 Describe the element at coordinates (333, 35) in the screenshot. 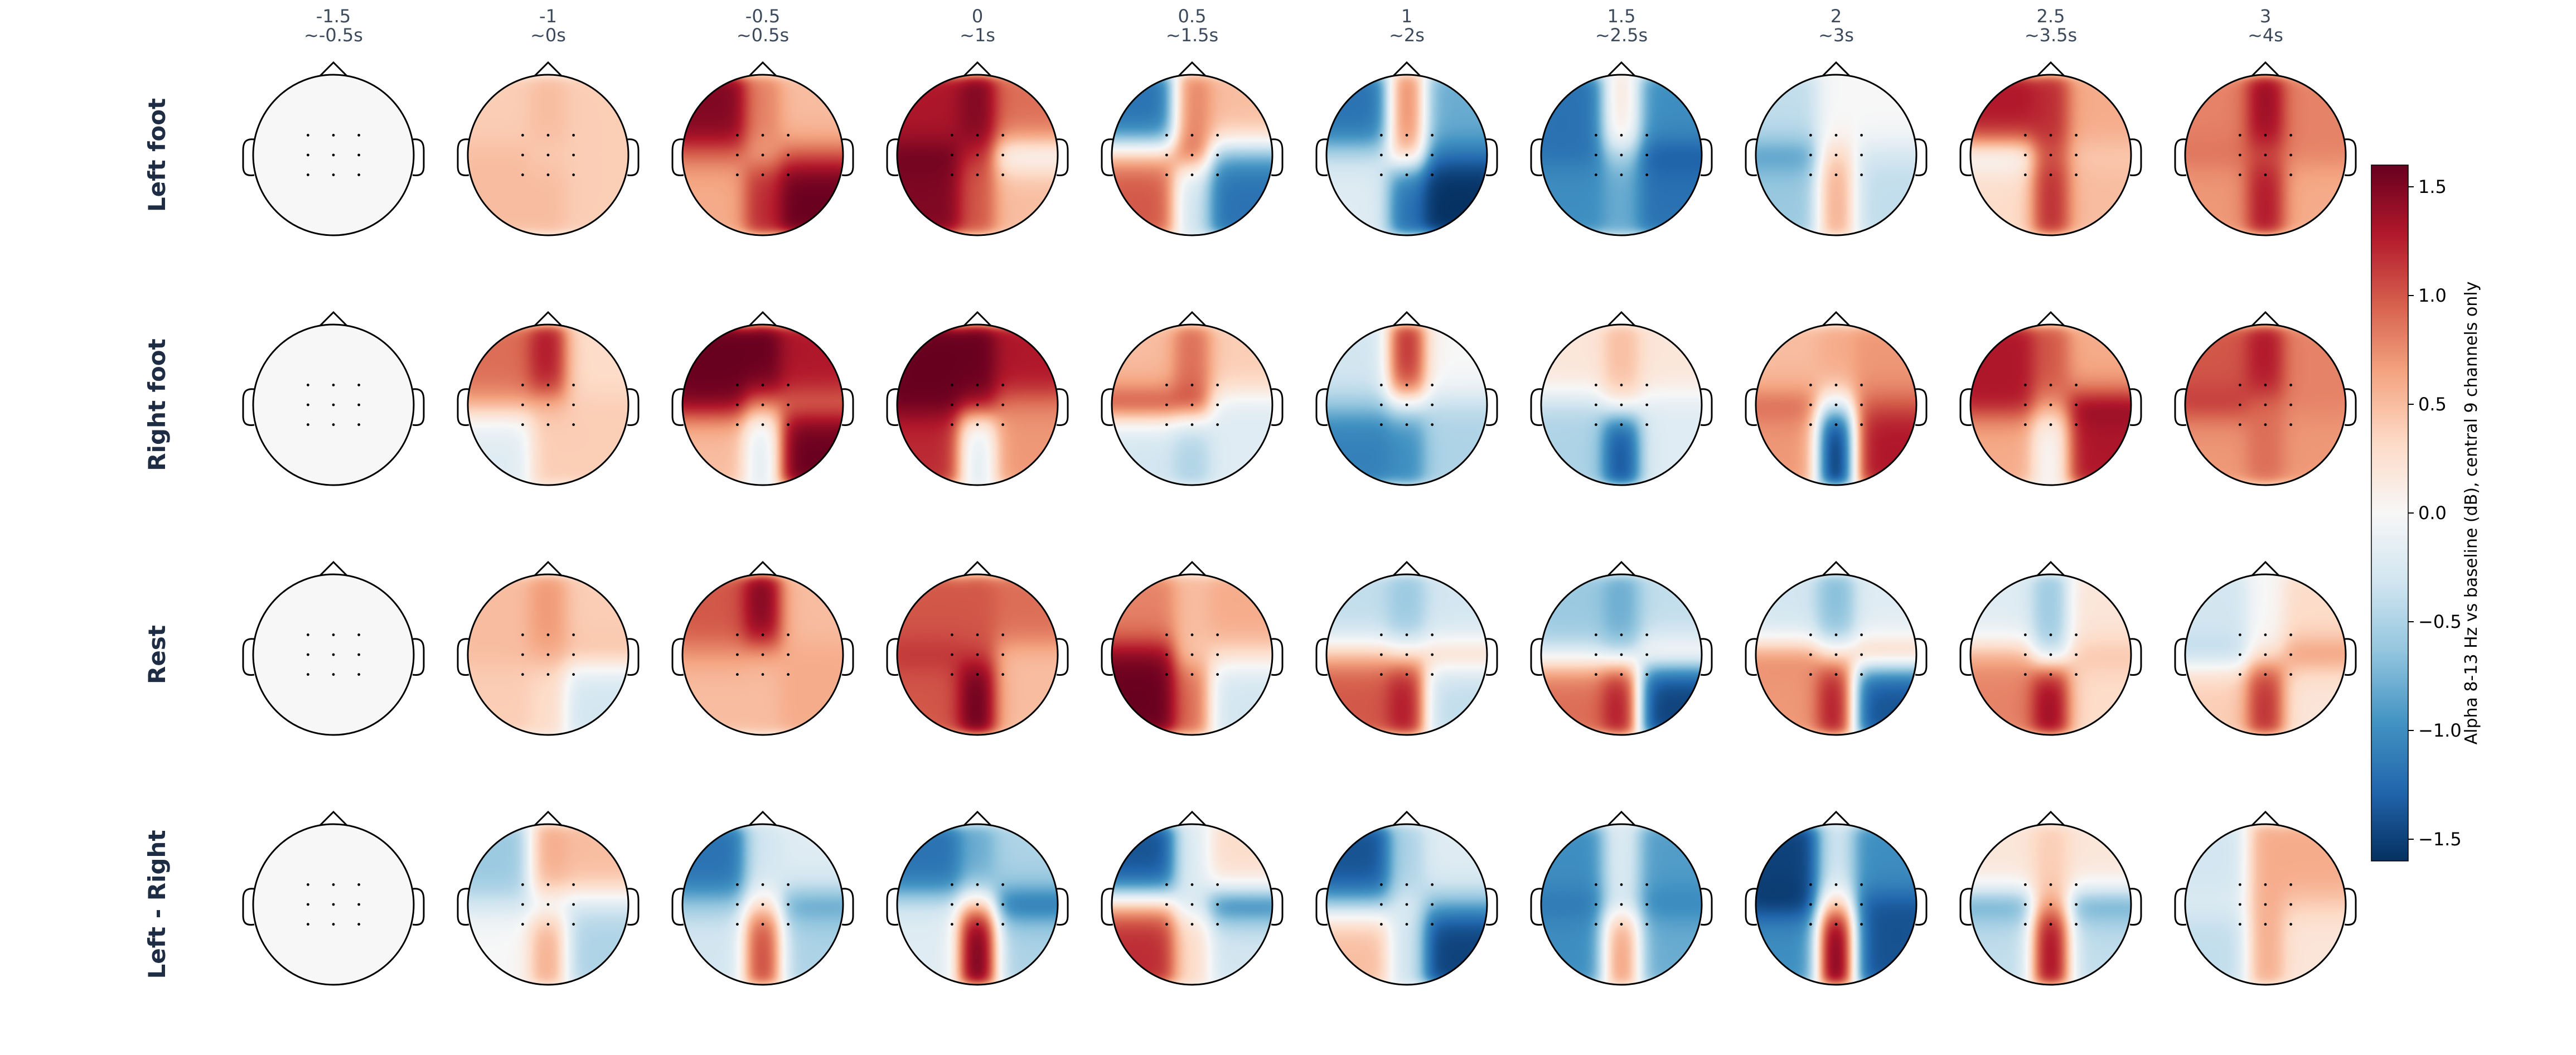

I see `column-label-time: ~-0.5s` at that location.